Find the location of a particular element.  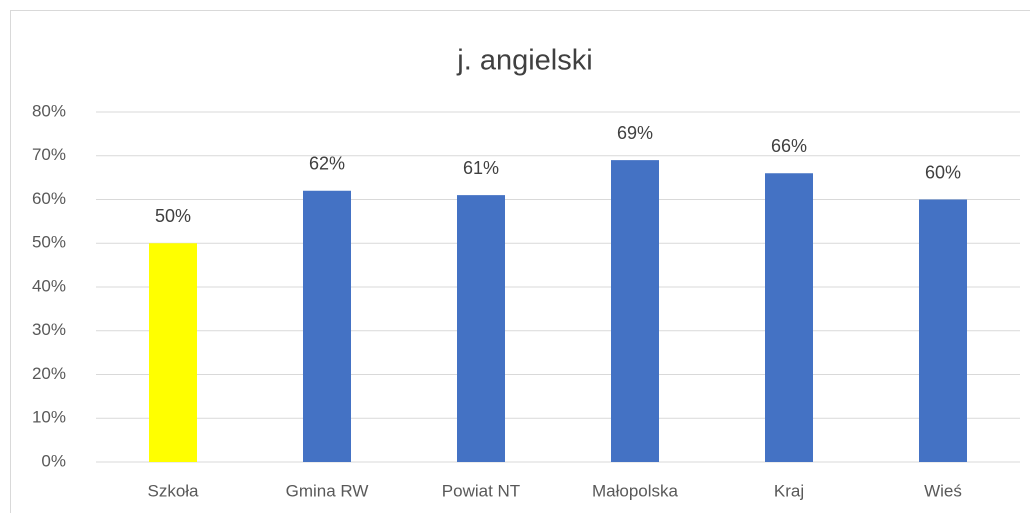

y-tick-label: 20% is located at coordinates (49, 373).